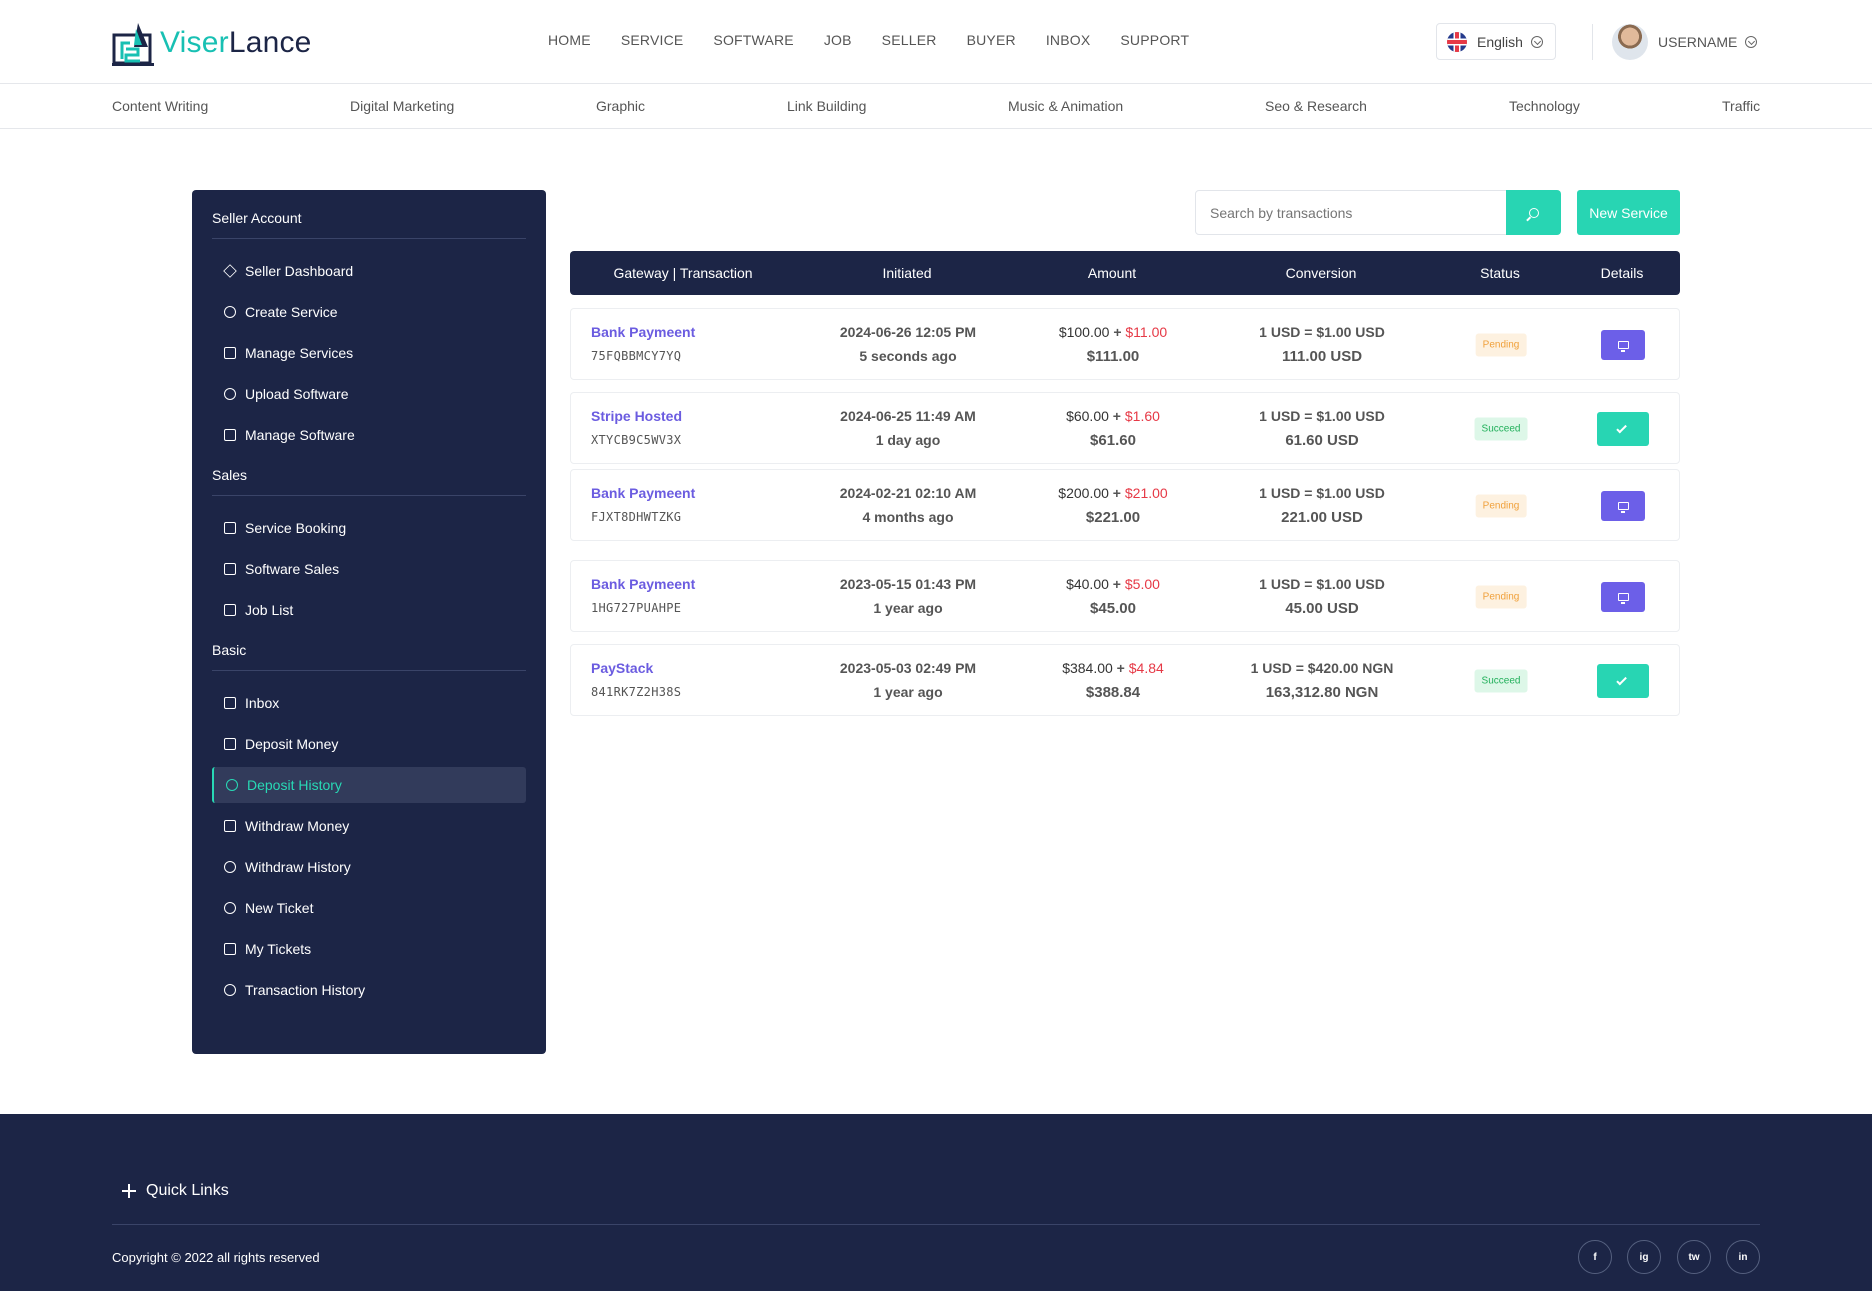 The height and width of the screenshot is (1291, 1872). I want to click on conversion-final: 163,312.80 NGN, so click(1322, 692).